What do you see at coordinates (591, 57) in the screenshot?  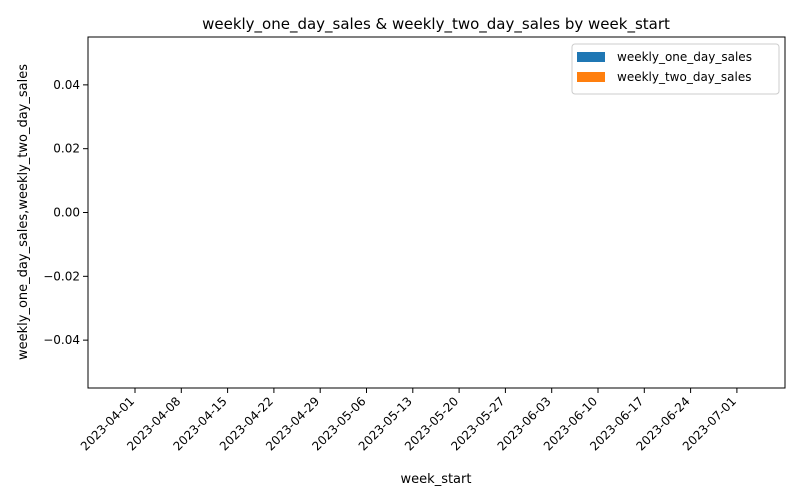 I see `legend-swatch-one-day` at bounding box center [591, 57].